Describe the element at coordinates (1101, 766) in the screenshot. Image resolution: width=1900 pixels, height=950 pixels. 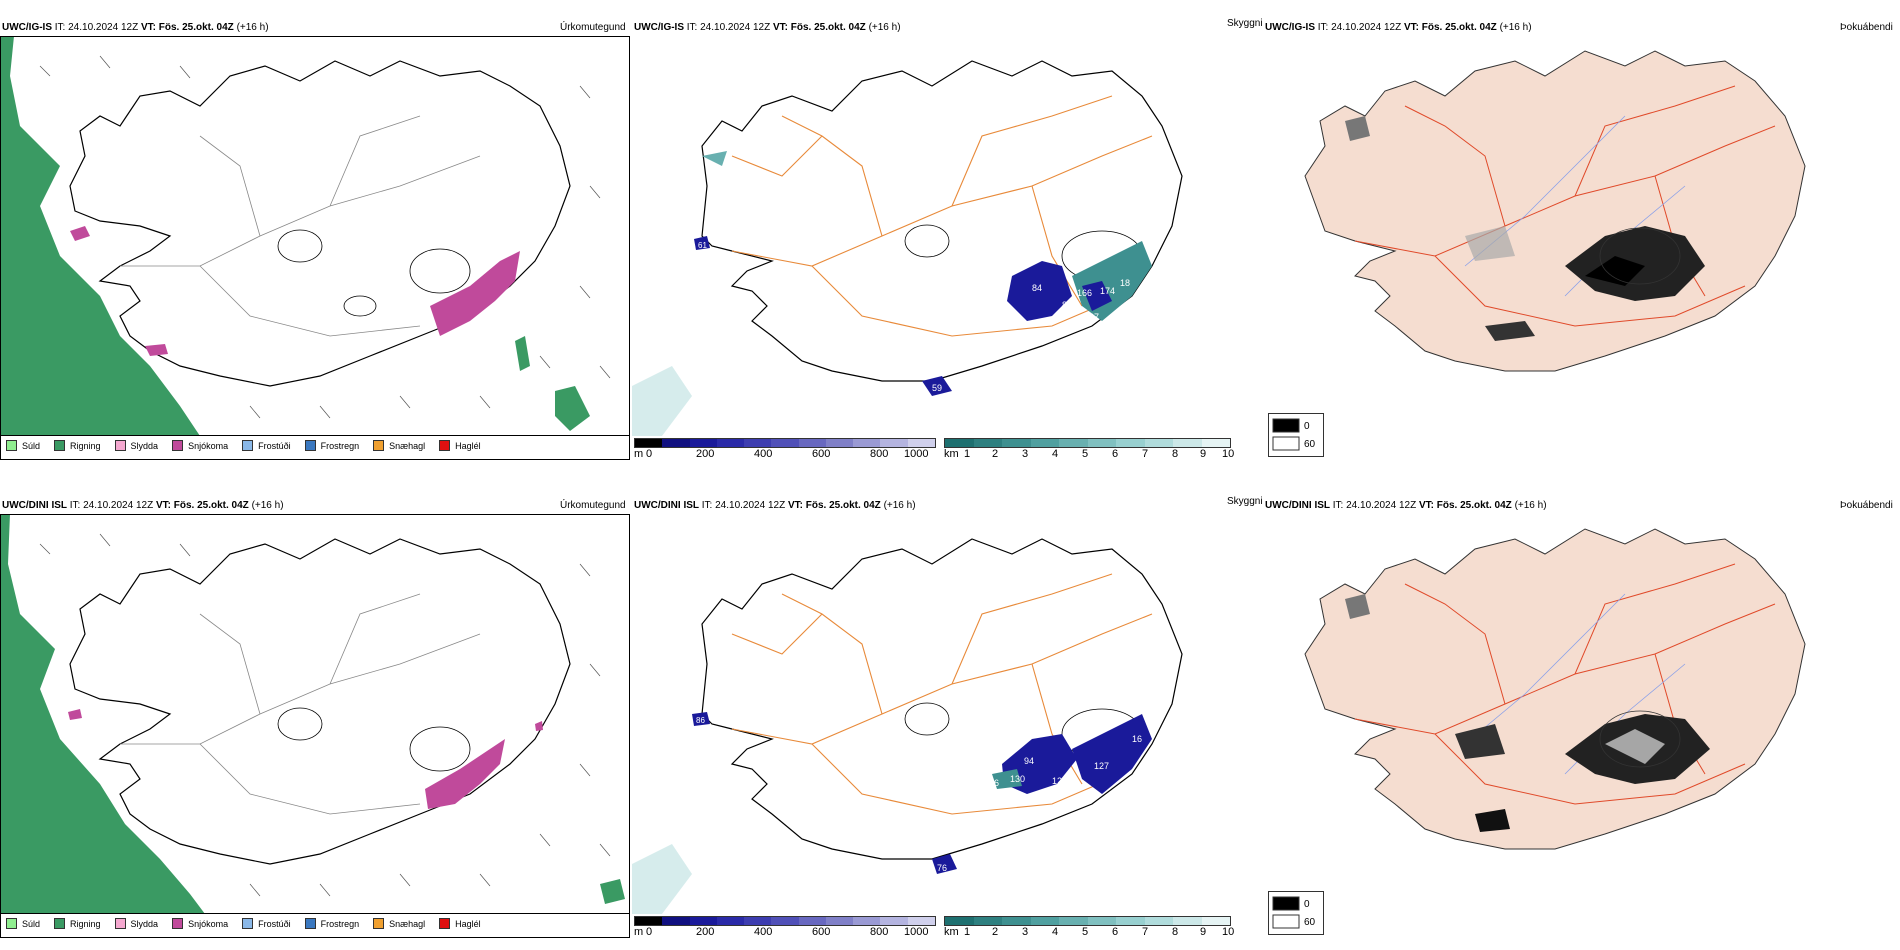
I see `cloud-label: 127` at that location.